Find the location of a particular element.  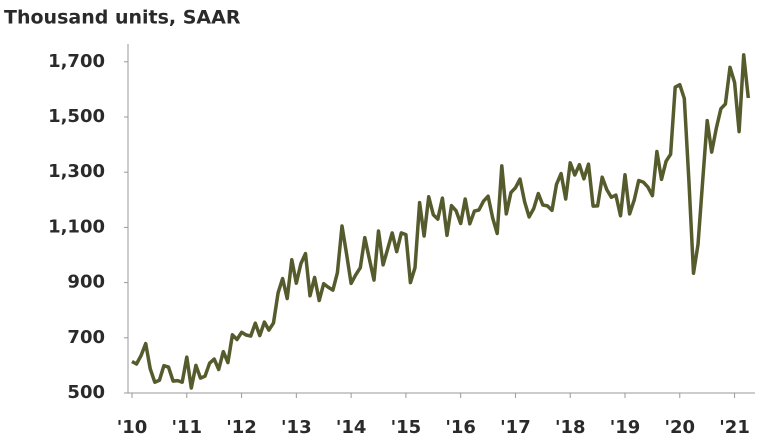

y-tick-label: 1,700 is located at coordinates (76, 61).